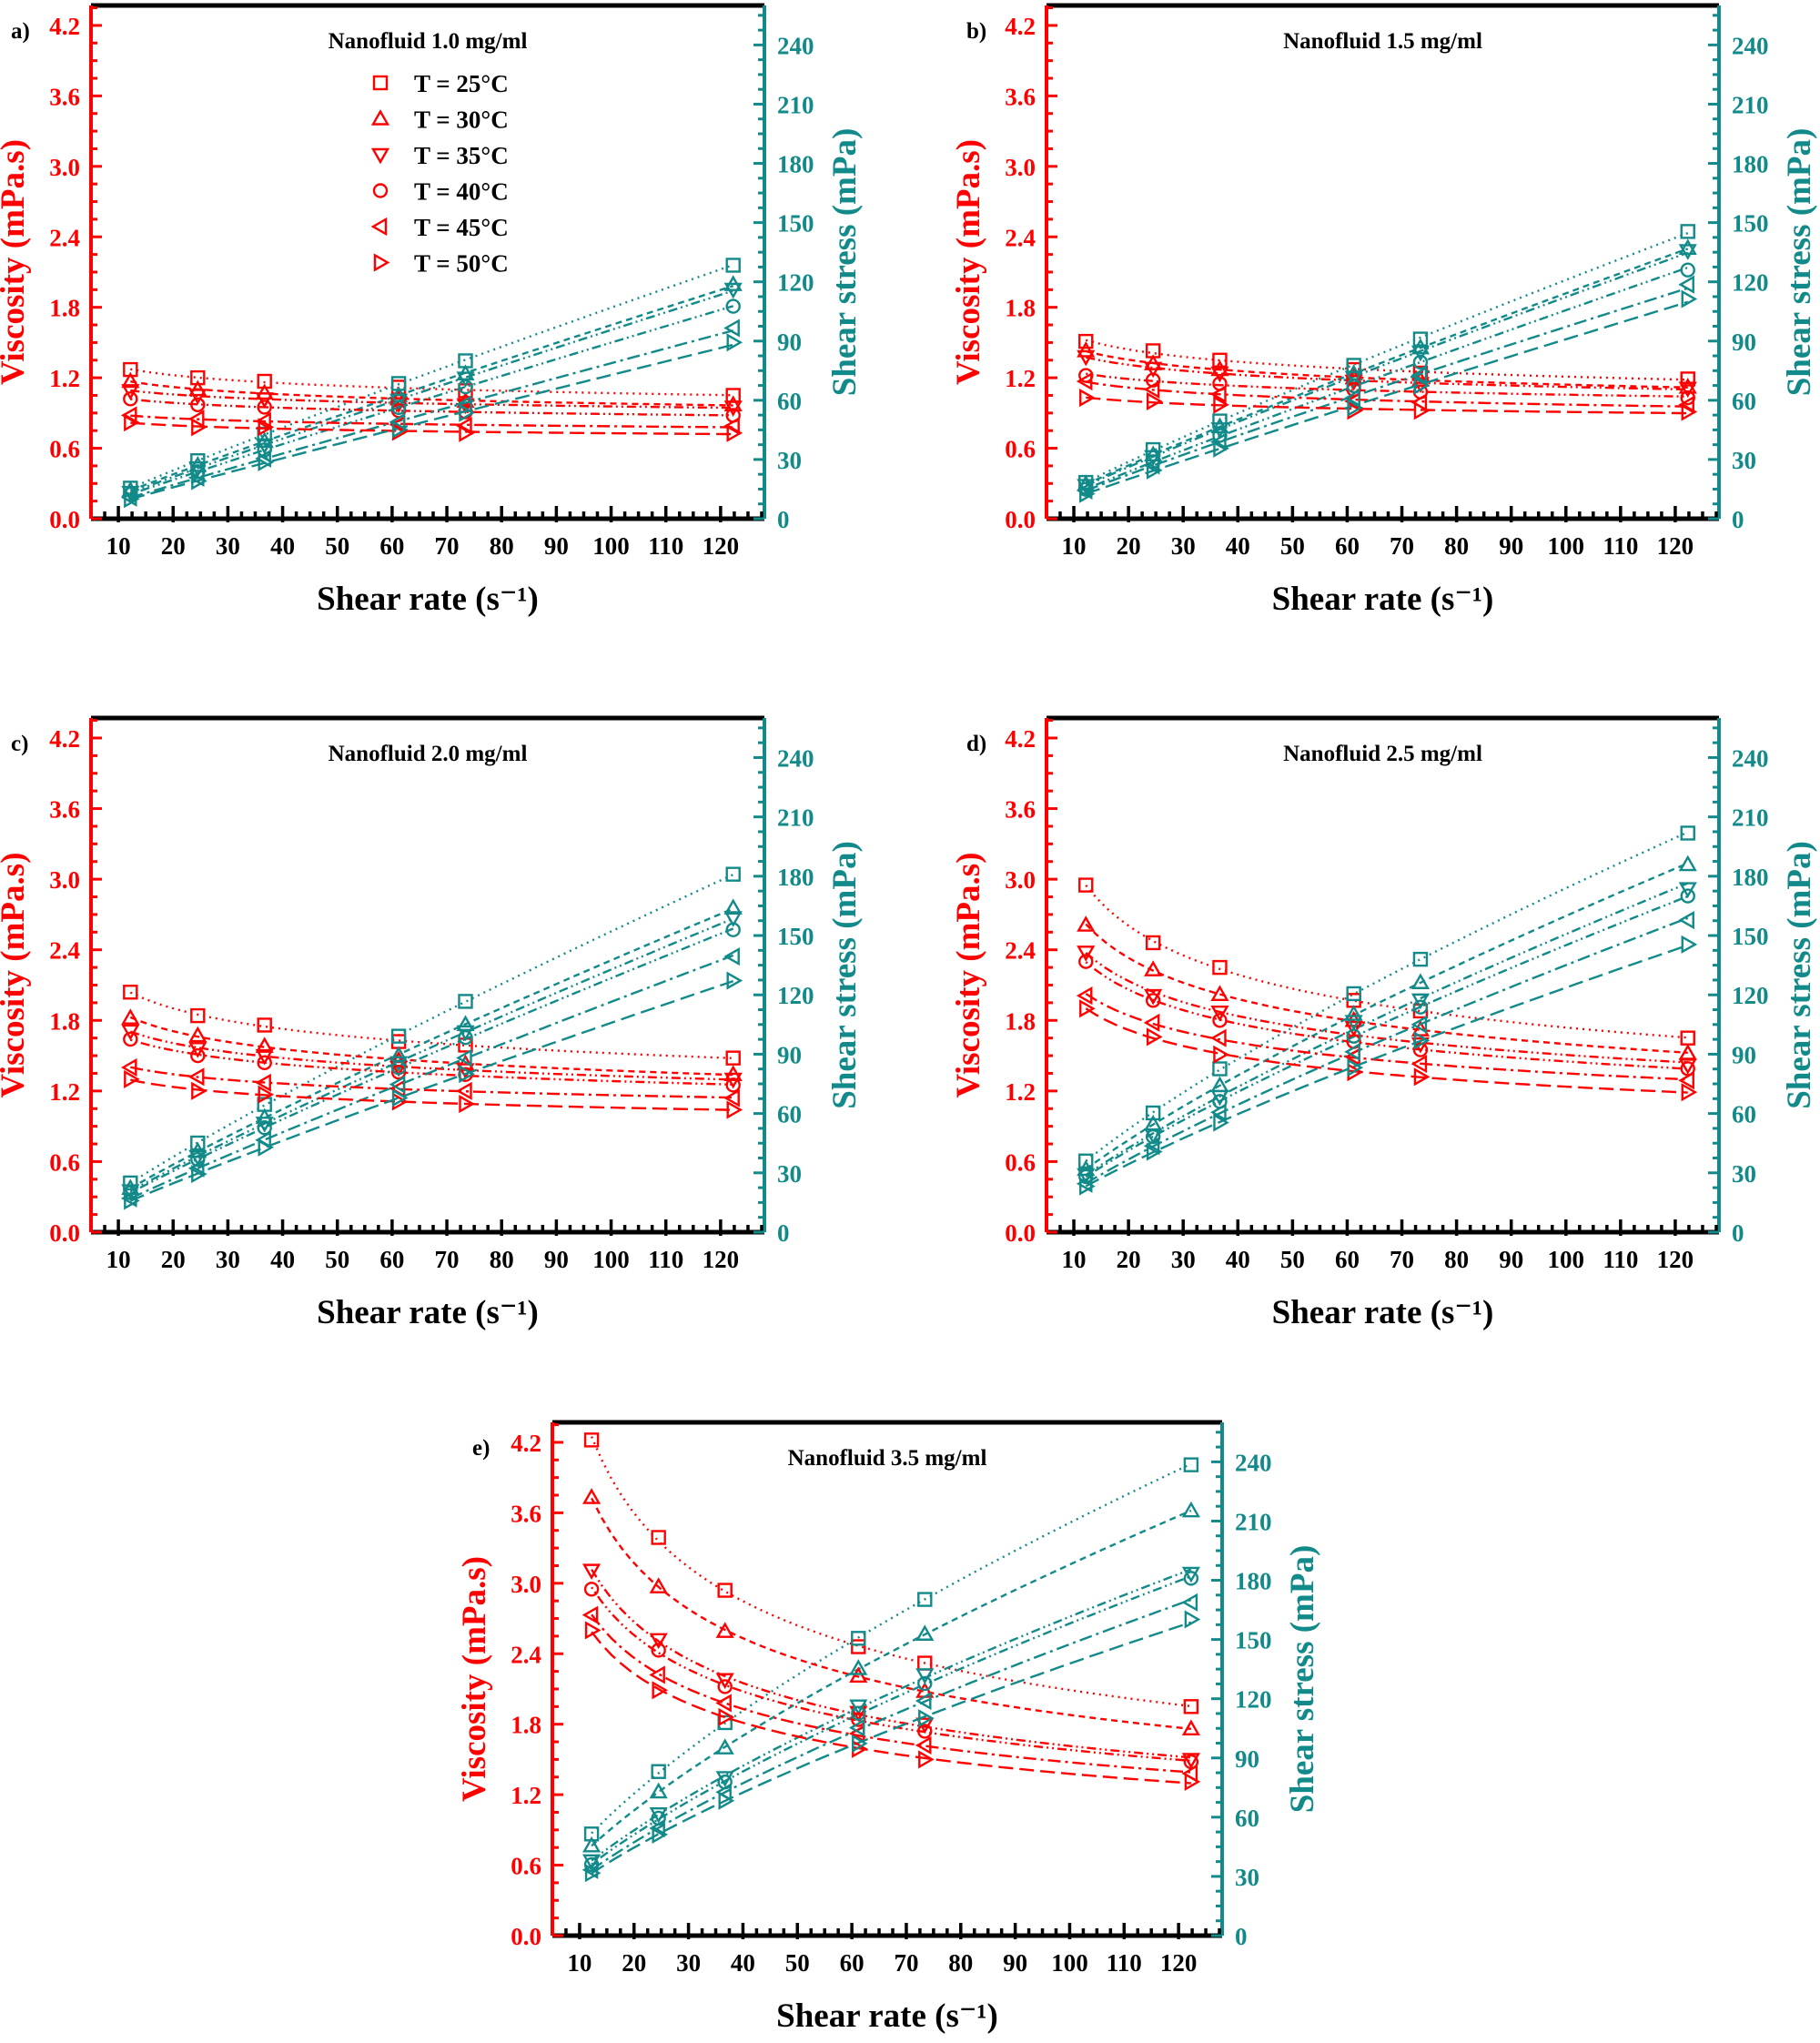 This screenshot has width=1820, height=2043. I want to click on x-tick-label: 40, so click(283, 546).